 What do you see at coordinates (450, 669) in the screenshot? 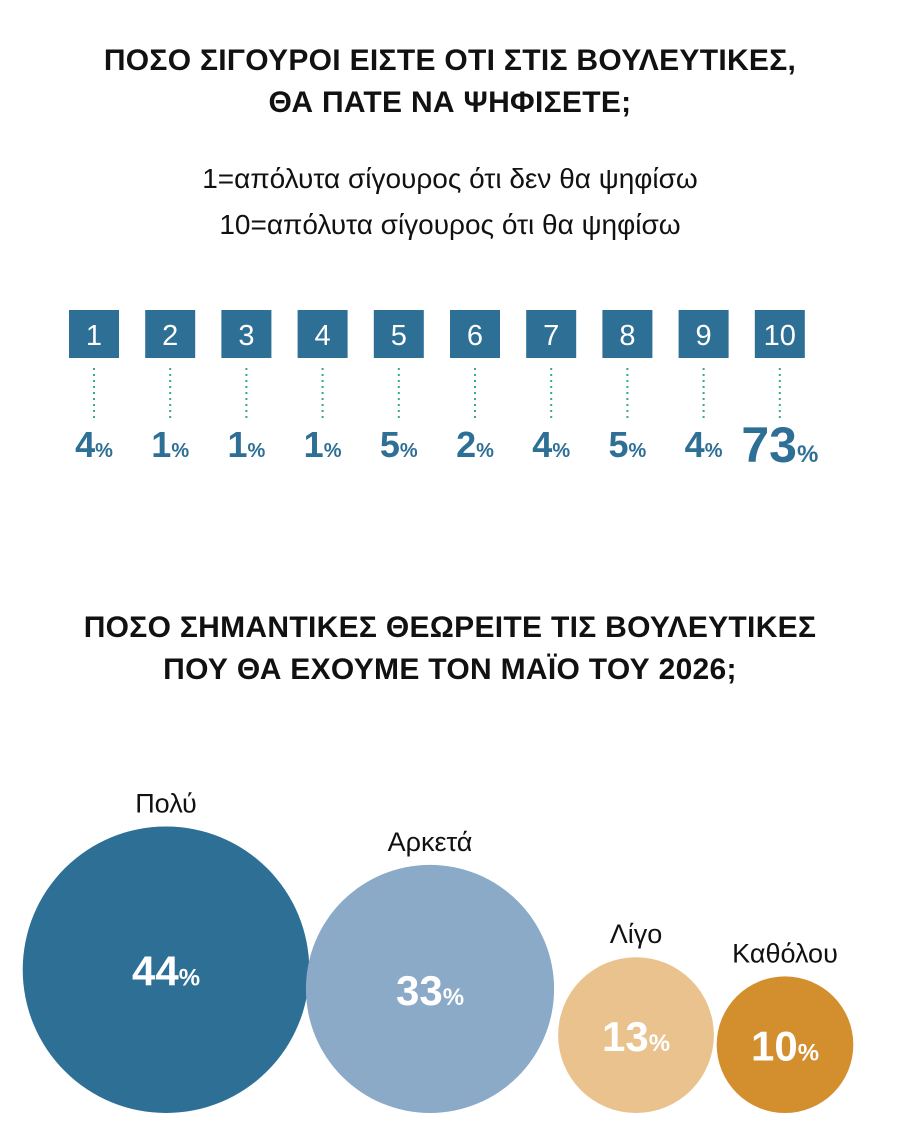
I see `title-line: ΠΟΥ ΘΑ ΕΧΟΥΜΕ ΤΟΝ ΜΑΪΟ ΤΟΥ 2026;` at bounding box center [450, 669].